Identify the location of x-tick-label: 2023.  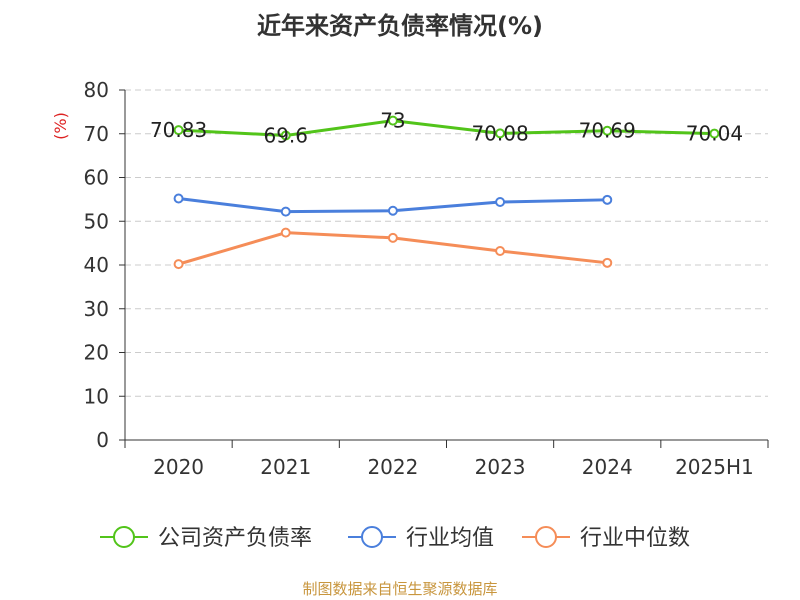
(500, 467).